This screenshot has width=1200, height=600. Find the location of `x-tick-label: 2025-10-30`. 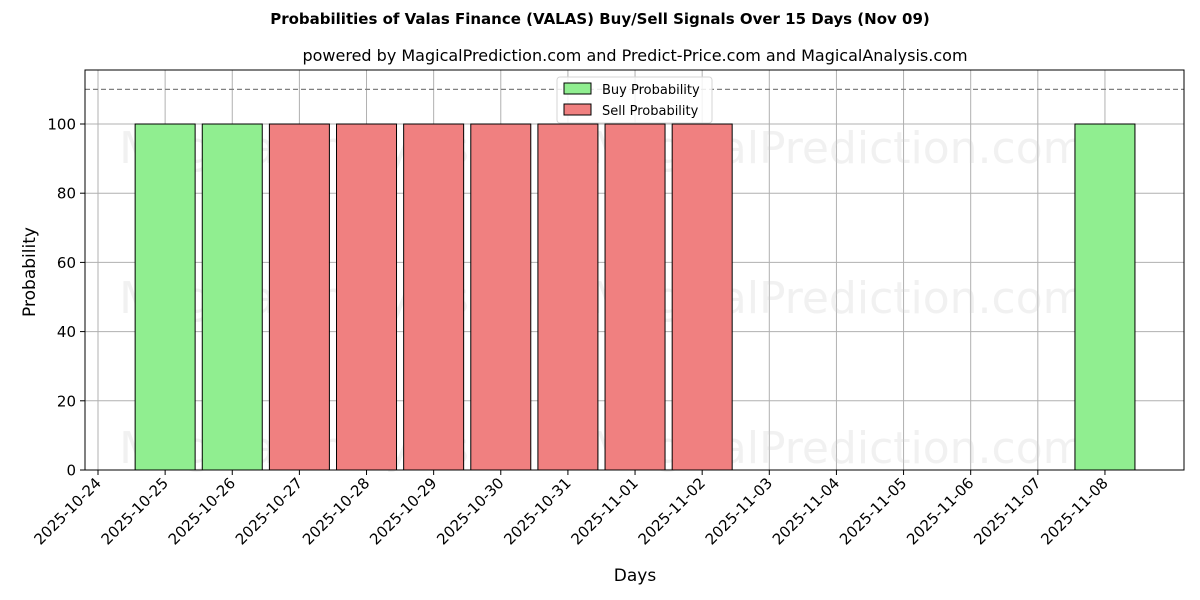

x-tick-label: 2025-10-30 is located at coordinates (470, 511).